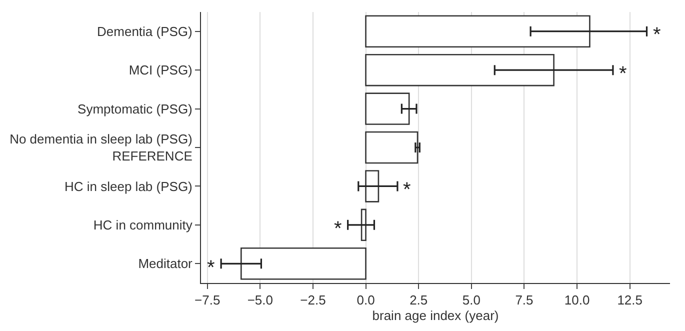  I want to click on y-tick-label: No dementia in sleep lab (PSG) REFERENCE, so click(101, 148).